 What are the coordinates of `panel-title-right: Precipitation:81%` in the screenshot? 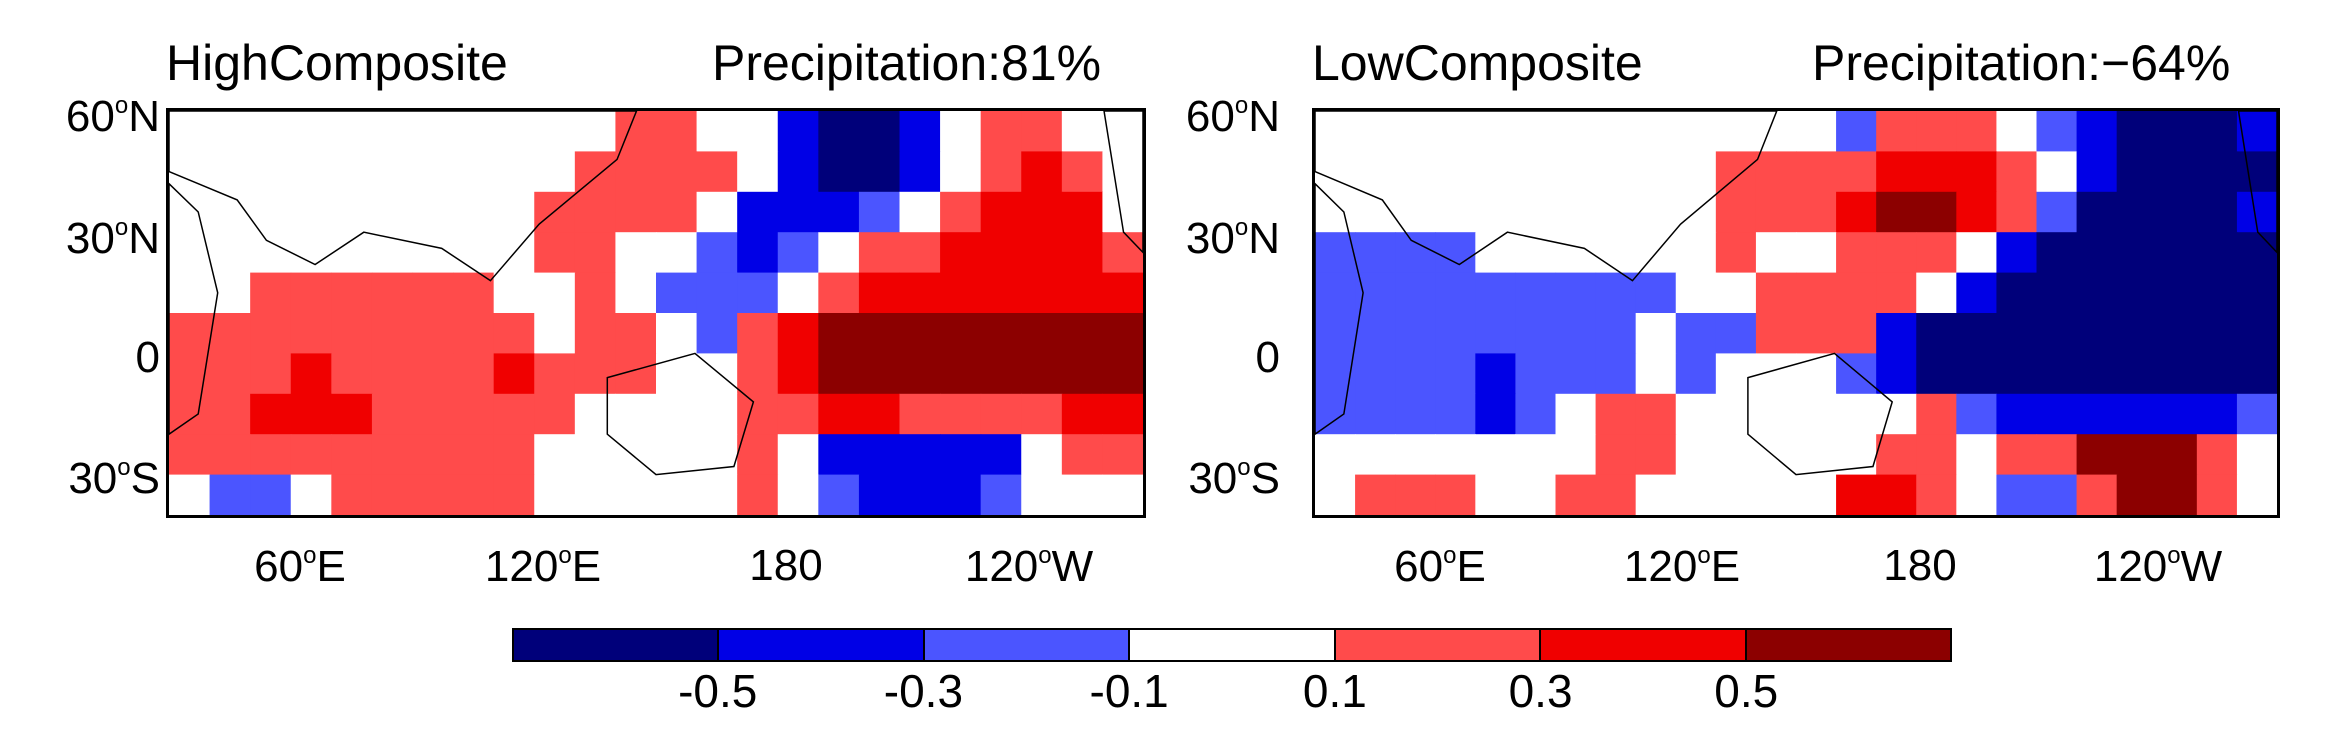 It's located at (907, 63).